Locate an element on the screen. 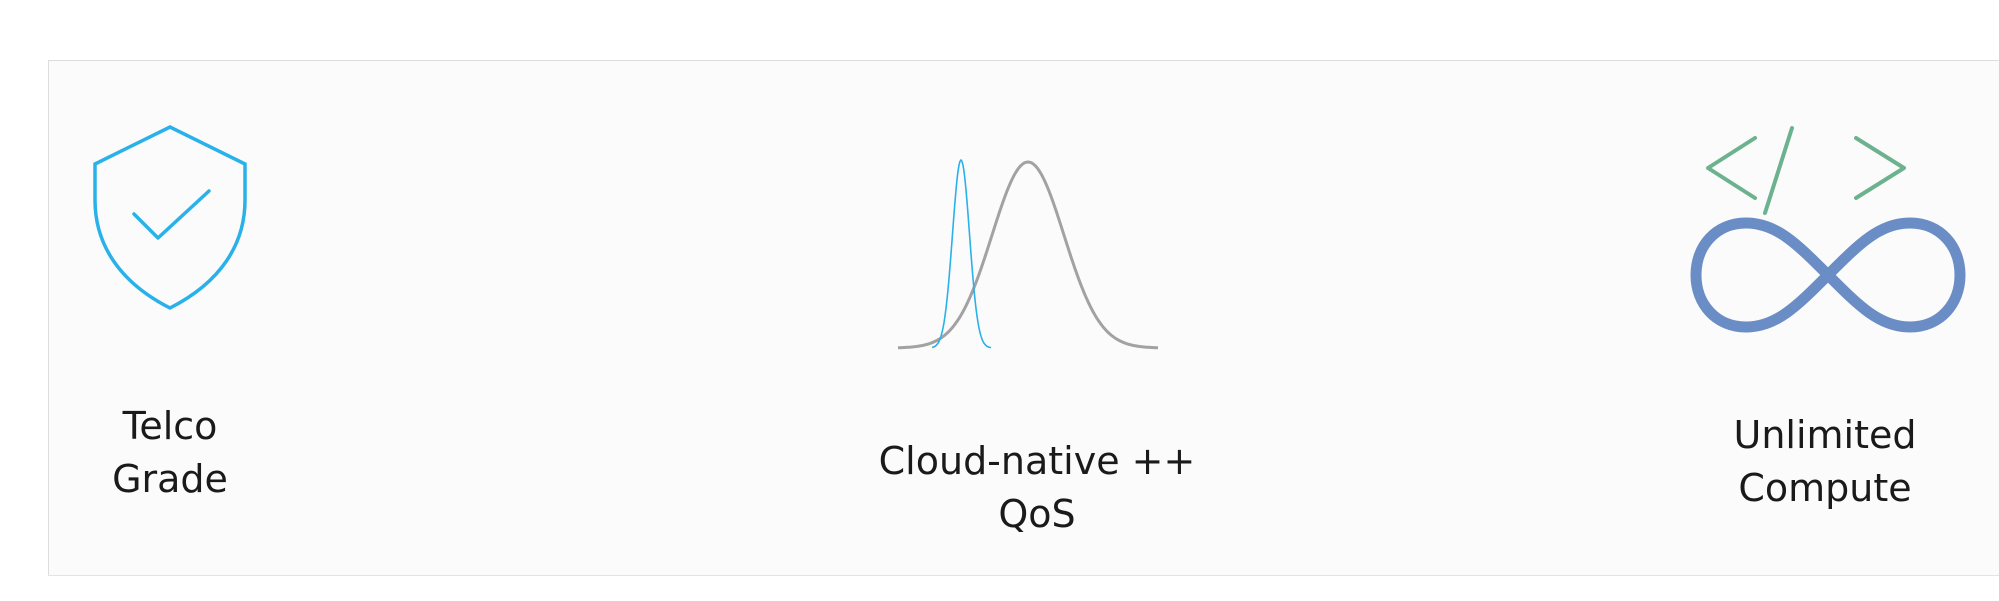 This screenshot has width=1999, height=601. code-brackets-icon is located at coordinates (1806, 170).